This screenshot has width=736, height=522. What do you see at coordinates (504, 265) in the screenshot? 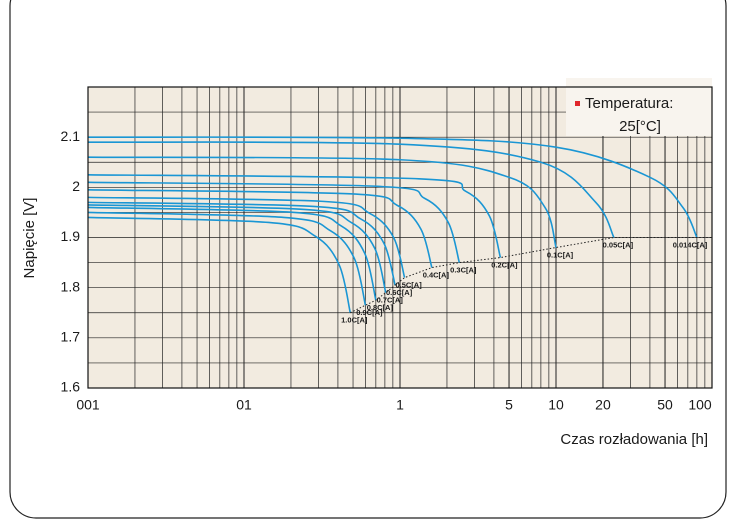
I see `curve-label: 0.2C[A]` at bounding box center [504, 265].